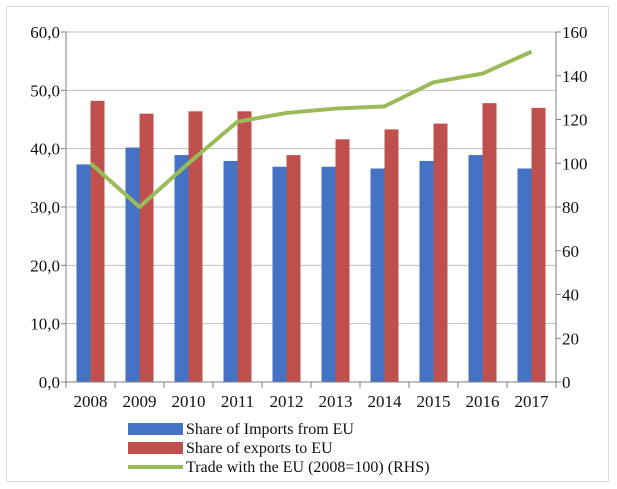  Describe the element at coordinates (91, 401) in the screenshot. I see `x-tick-label: 2008` at that location.